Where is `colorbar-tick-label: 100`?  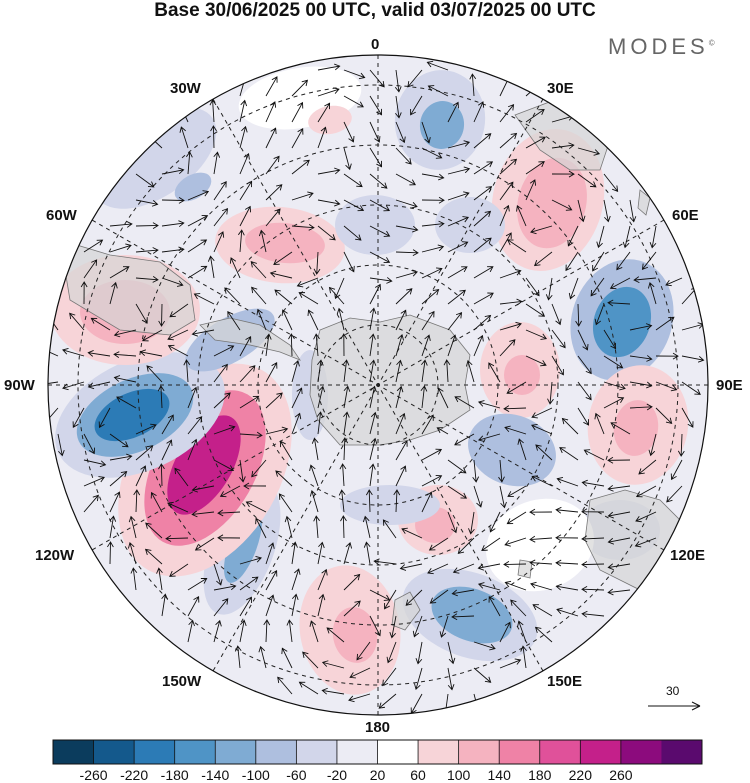
colorbar-tick-label: 100 is located at coordinates (458, 775).